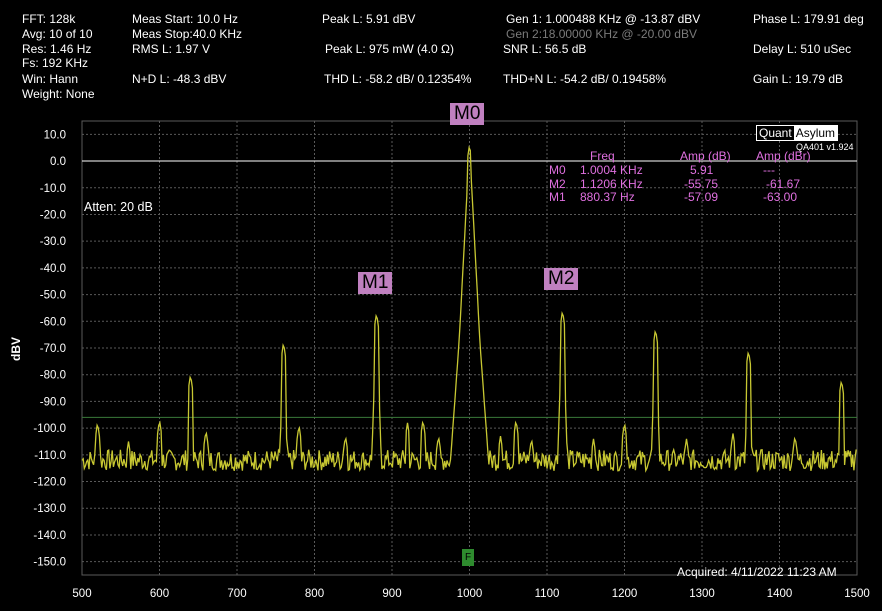  What do you see at coordinates (775, 133) in the screenshot?
I see `brand-quant: Quant` at bounding box center [775, 133].